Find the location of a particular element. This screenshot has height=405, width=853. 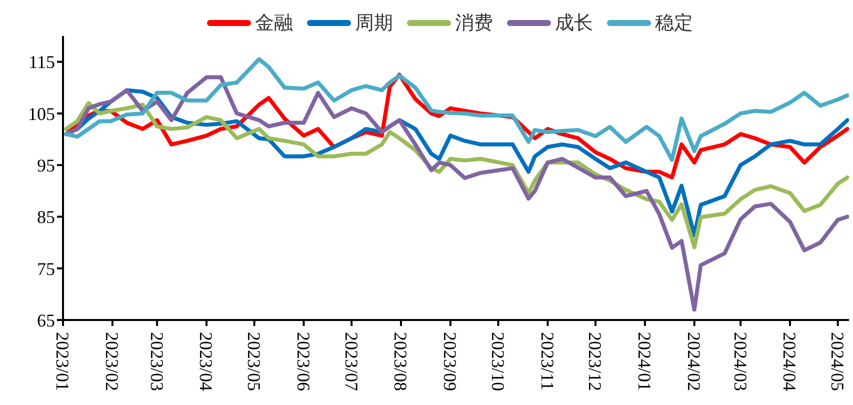

x-tick-label: 2023/11 is located at coordinates (547, 361).